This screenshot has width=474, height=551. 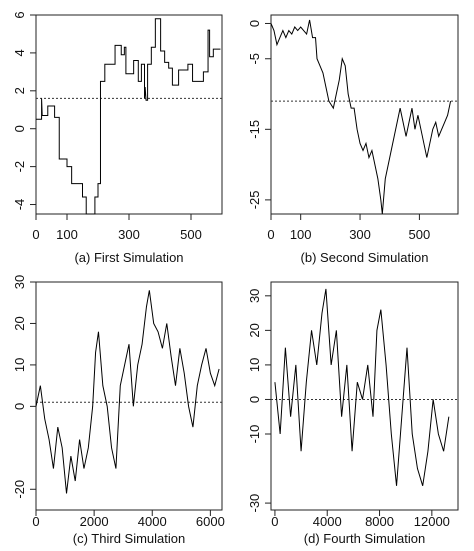 What do you see at coordinates (128, 257) in the screenshot?
I see `panel-caption: (a) First Simulation` at bounding box center [128, 257].